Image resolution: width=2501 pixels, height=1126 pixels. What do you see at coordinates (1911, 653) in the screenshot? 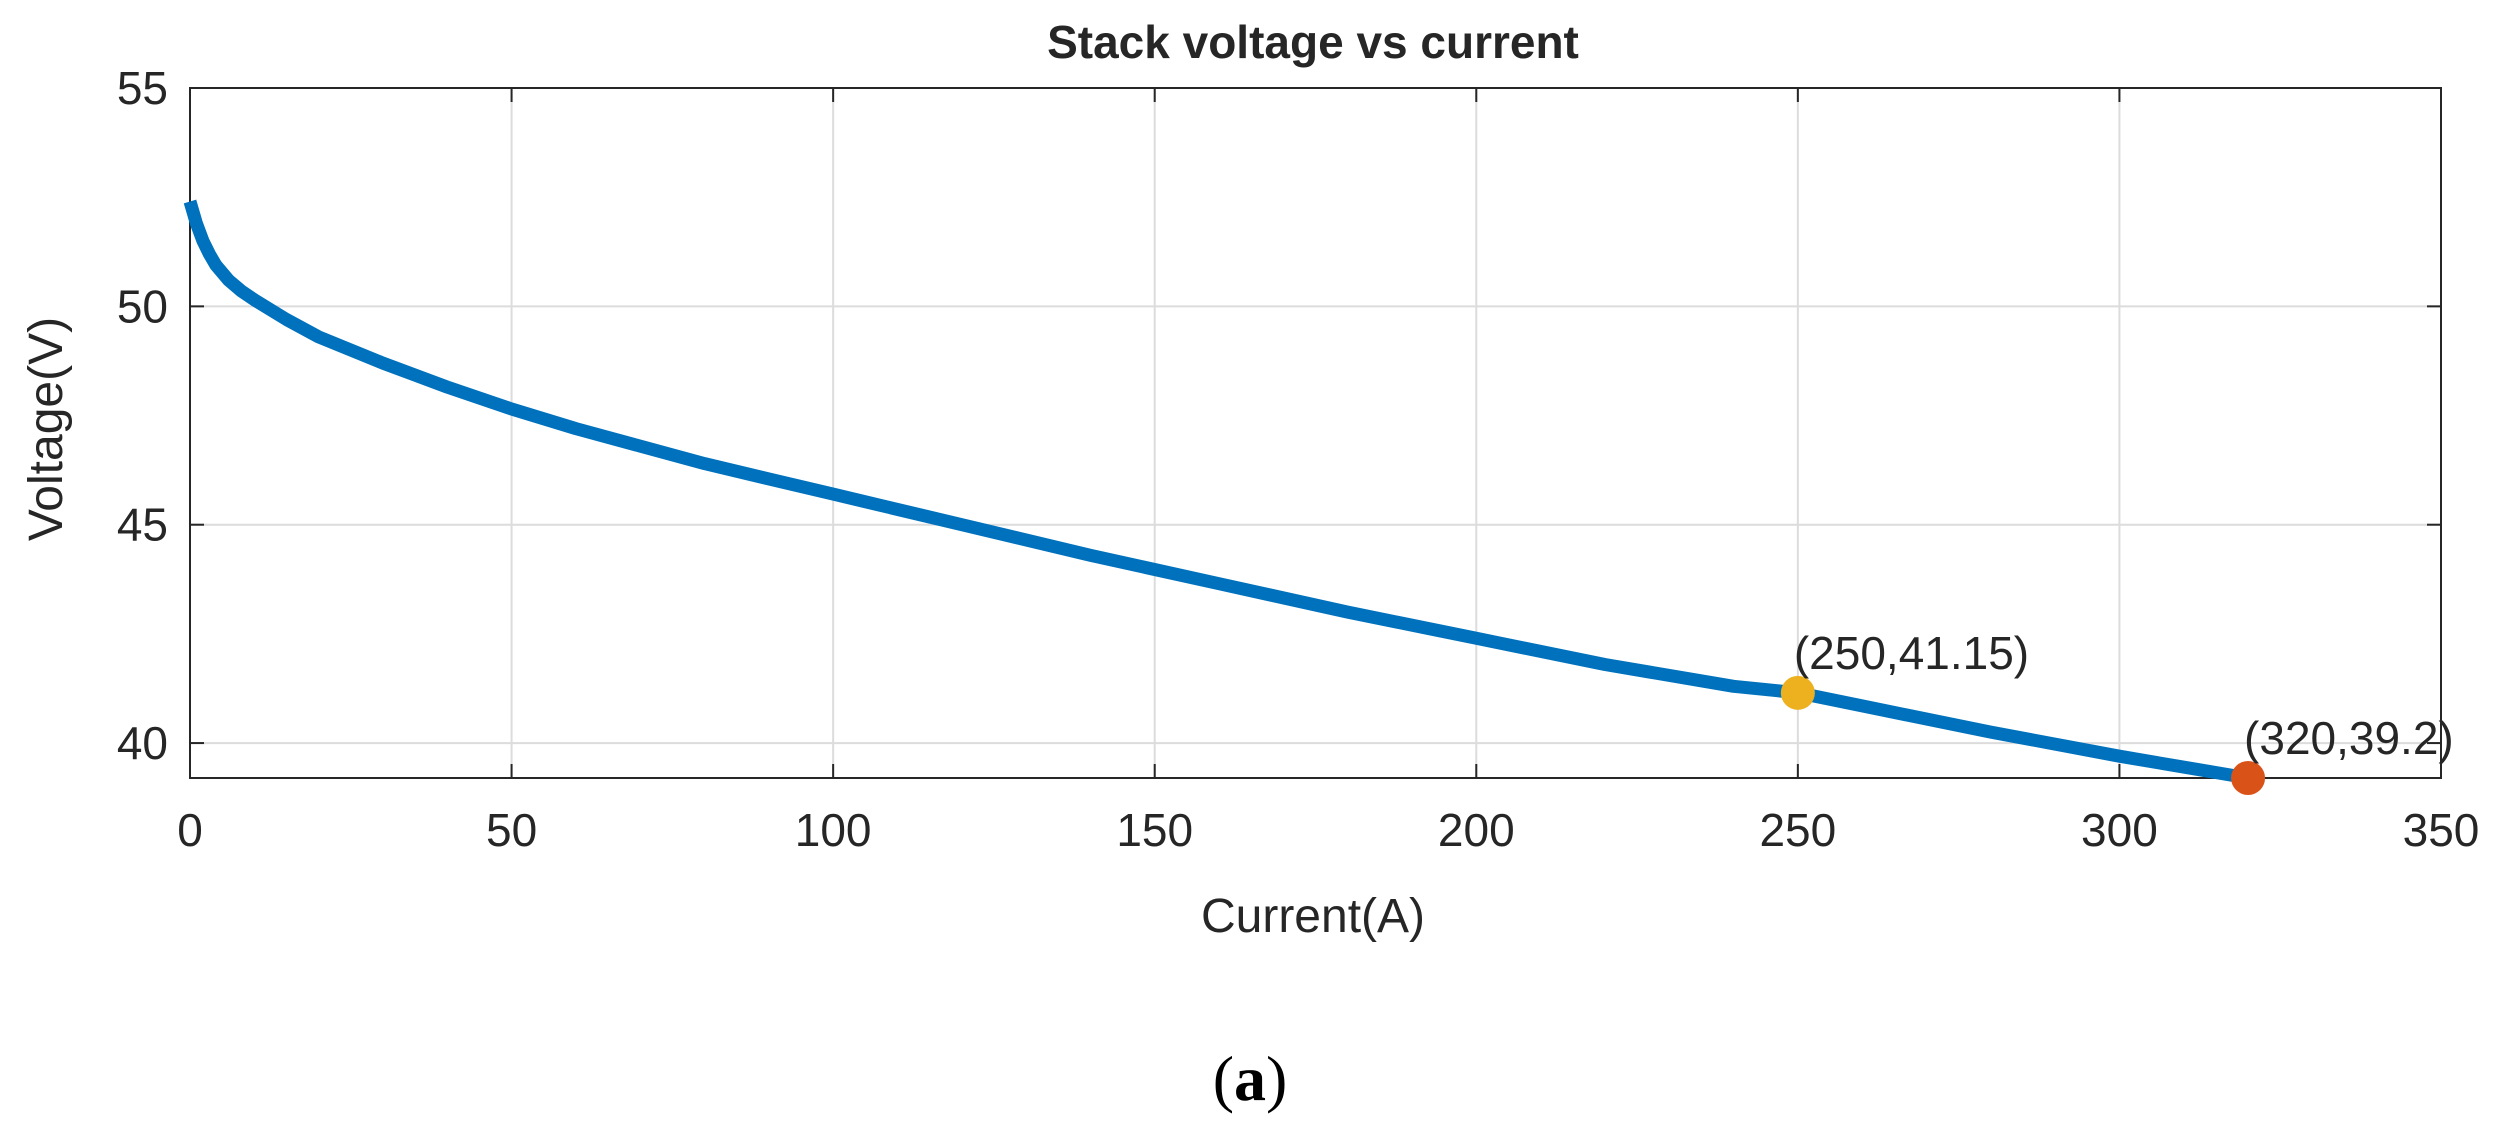
I see `data-point-label: (250,41.15)` at bounding box center [1911, 653].